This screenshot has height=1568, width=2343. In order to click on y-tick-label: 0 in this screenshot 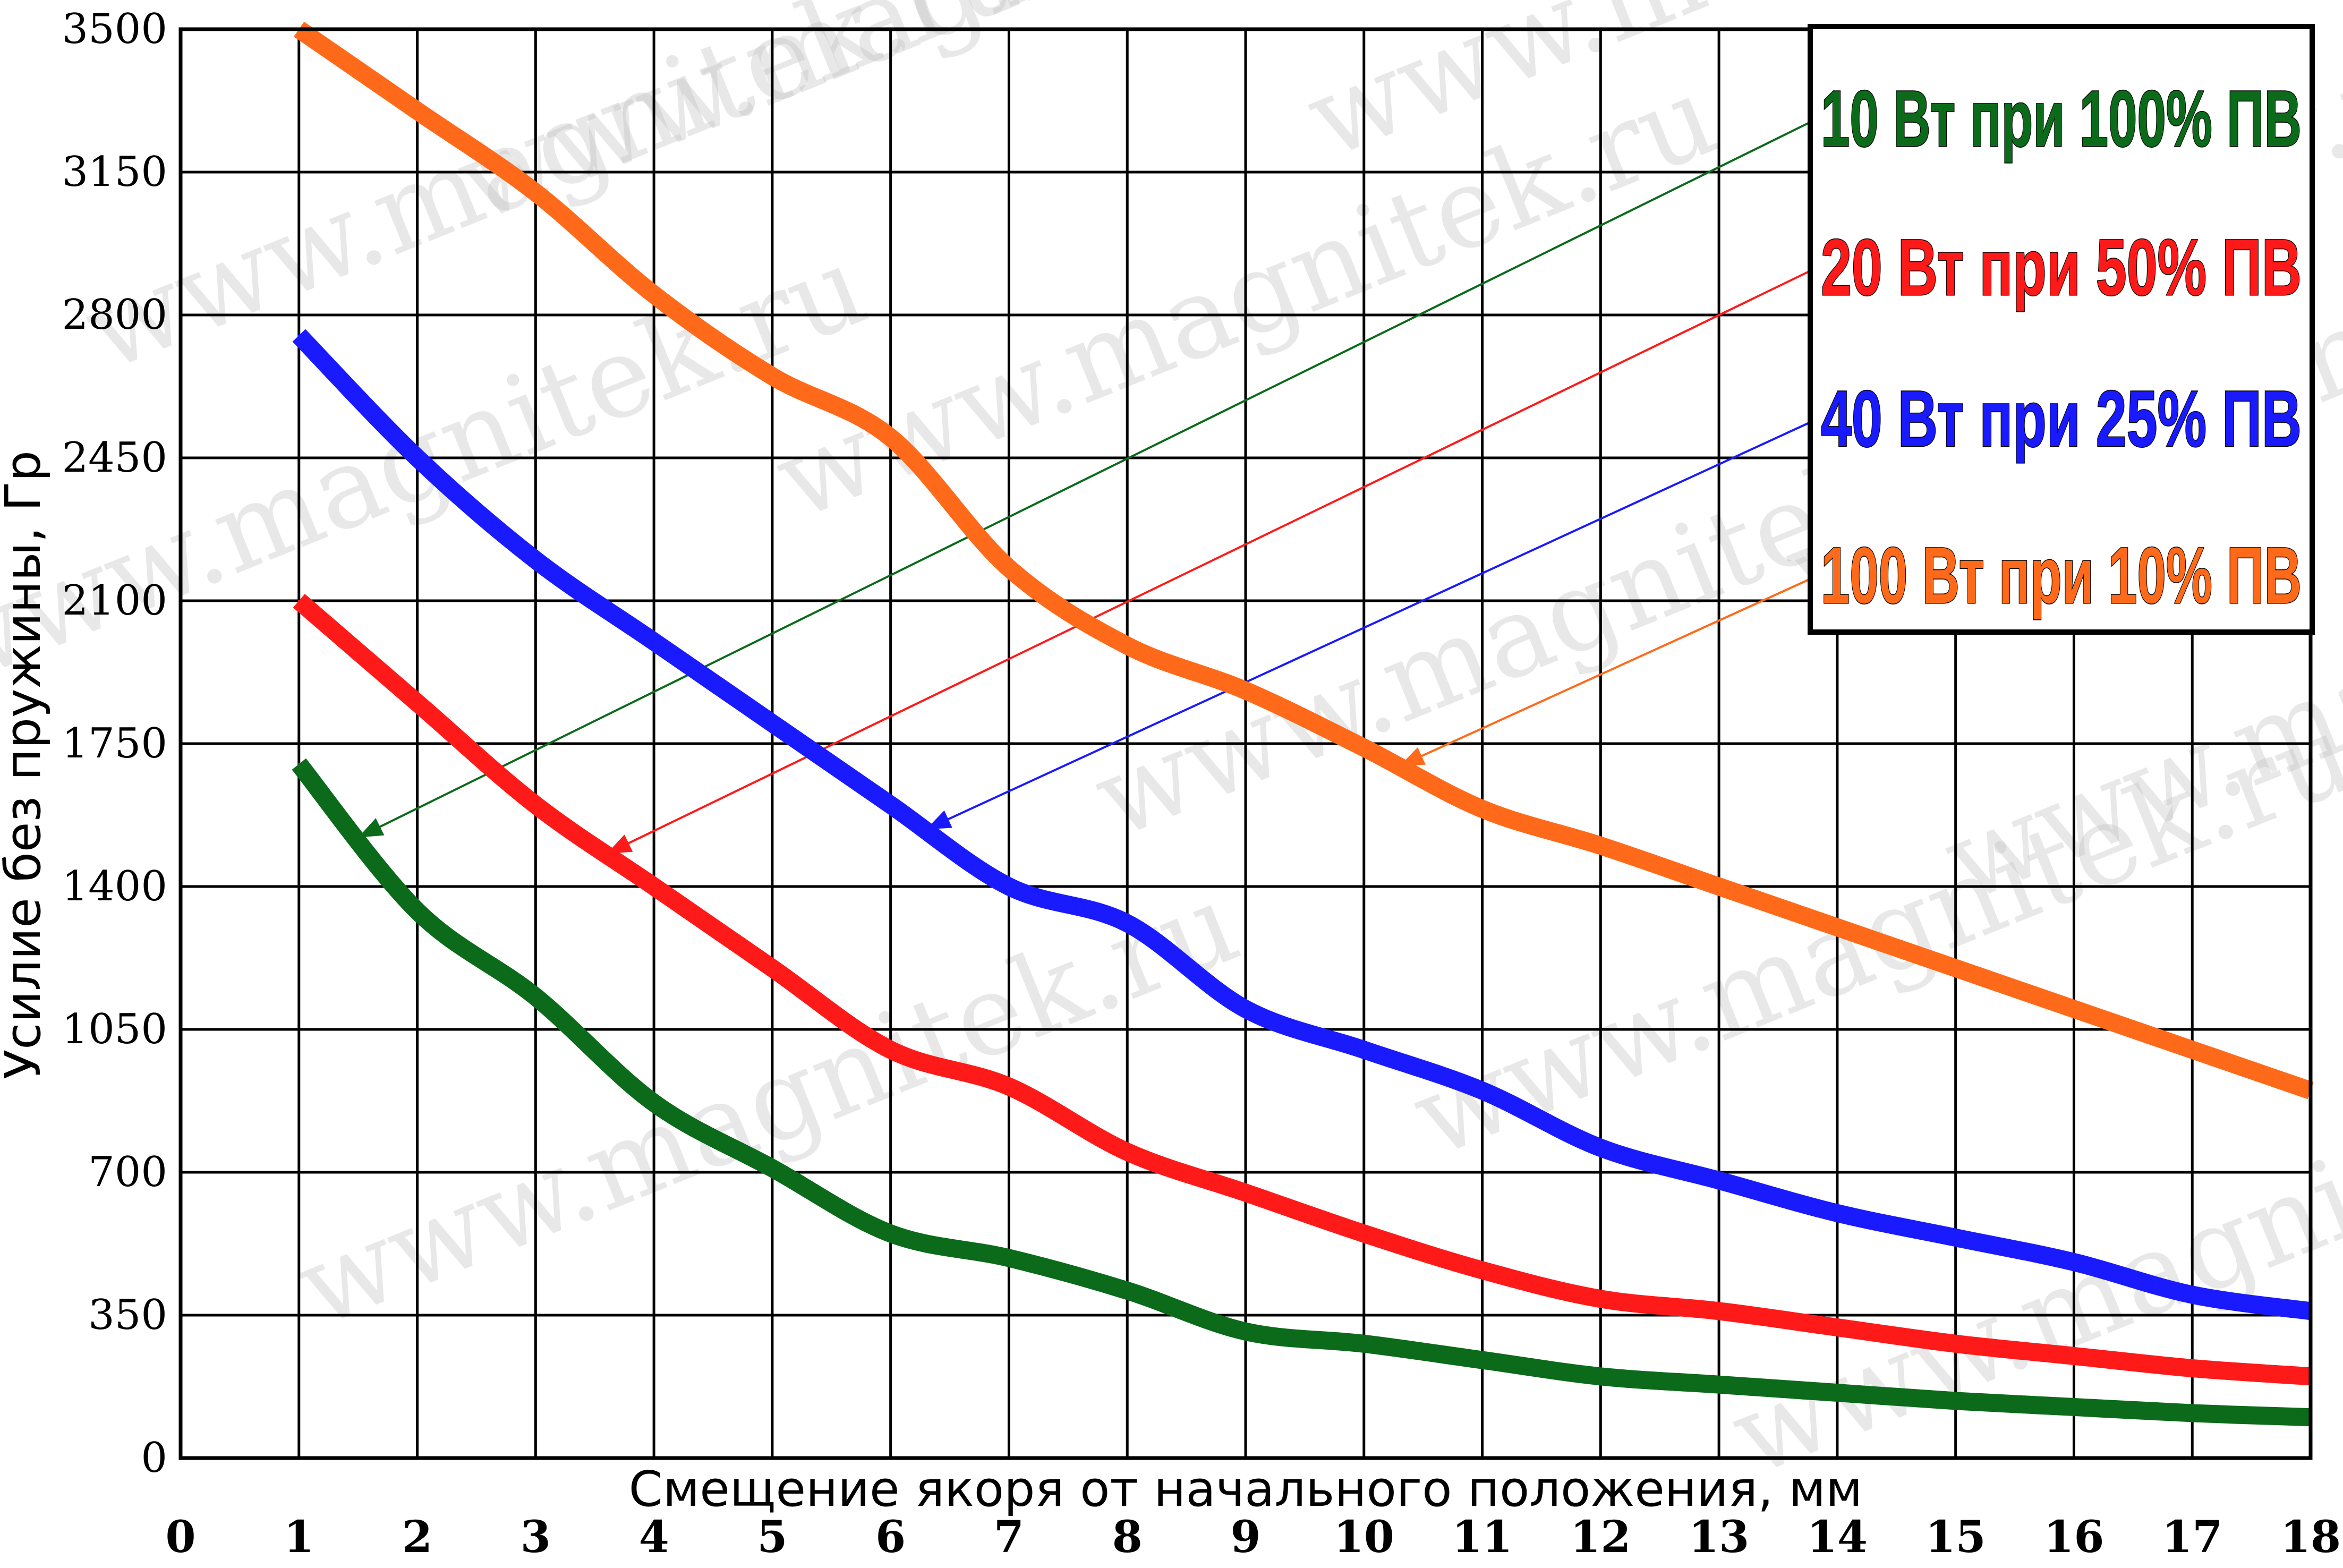, I will do `click(154, 1458)`.